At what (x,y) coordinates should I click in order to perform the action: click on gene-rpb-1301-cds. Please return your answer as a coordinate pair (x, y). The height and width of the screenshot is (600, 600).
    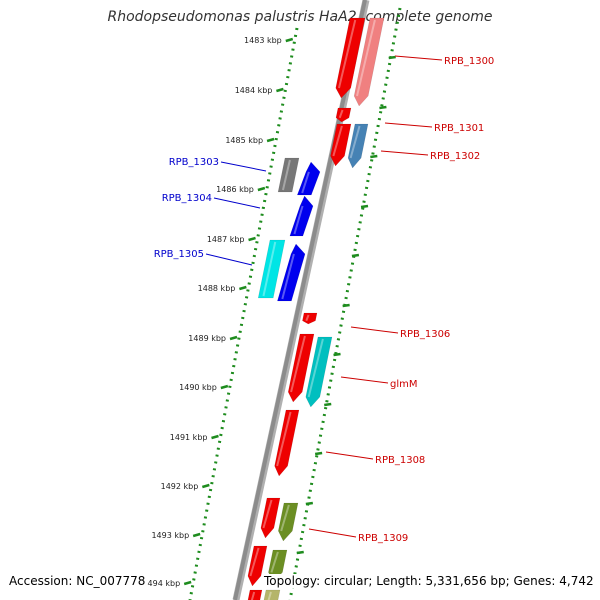
    Looking at the image, I should click on (343, 115).